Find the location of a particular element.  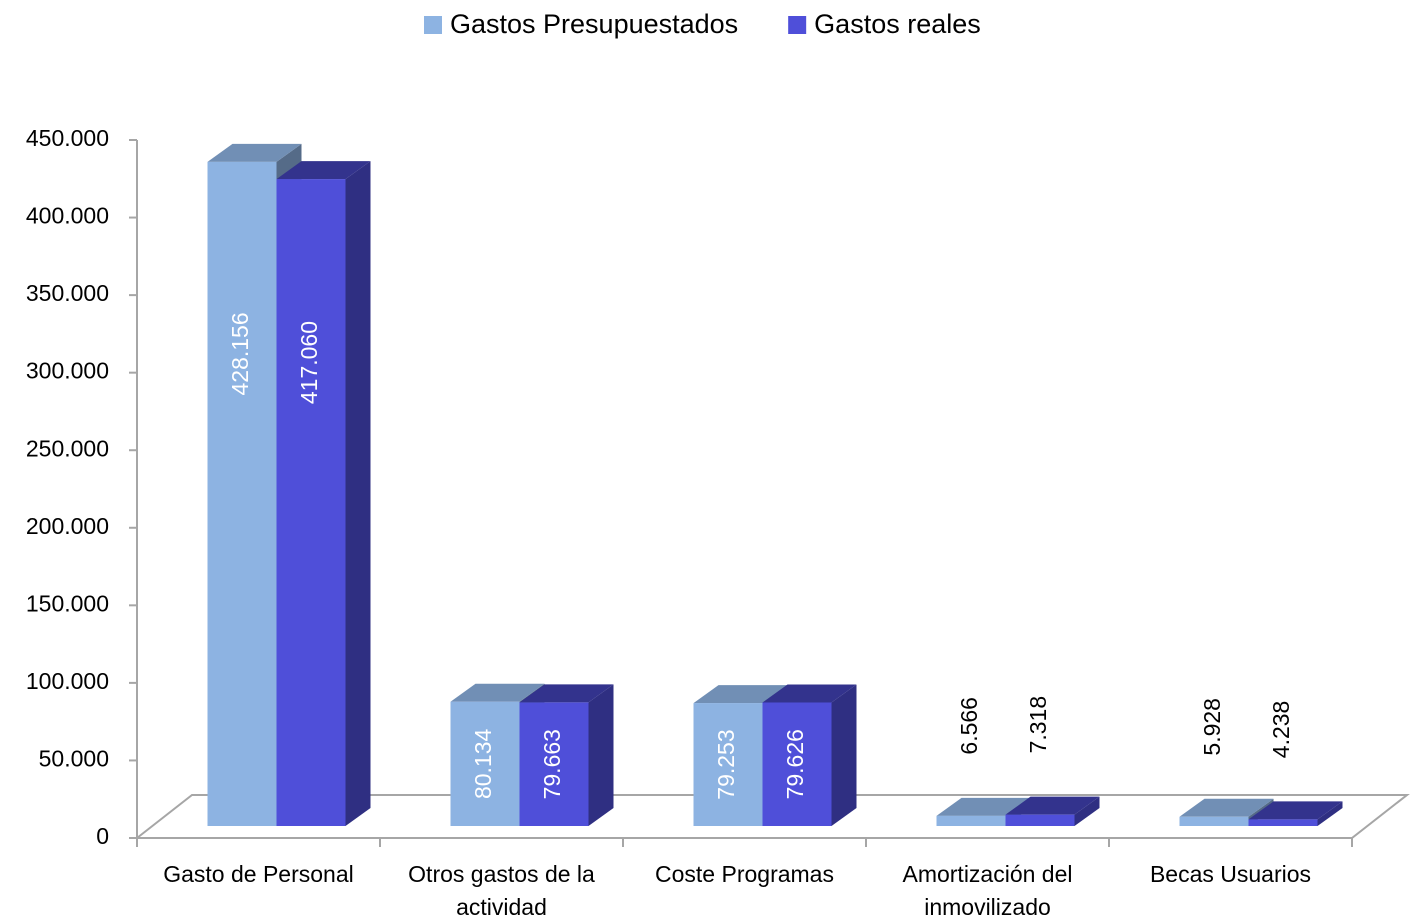

y-tick-label: 50.000 is located at coordinates (74, 759).